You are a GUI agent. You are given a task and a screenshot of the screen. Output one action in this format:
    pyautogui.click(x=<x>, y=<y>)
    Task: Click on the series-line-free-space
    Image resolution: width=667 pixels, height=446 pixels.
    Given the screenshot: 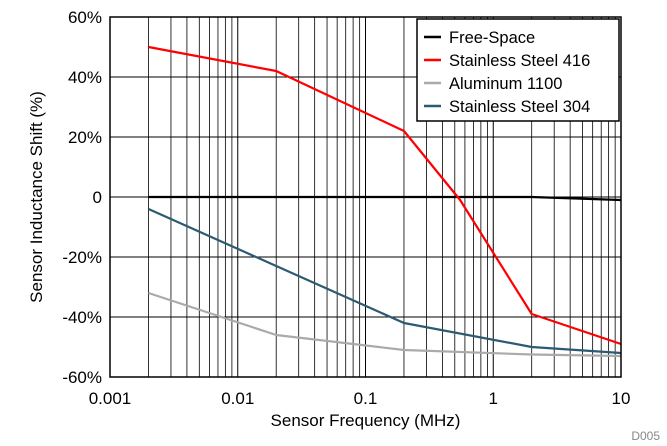 What is the action you would take?
    pyautogui.click(x=385, y=198)
    